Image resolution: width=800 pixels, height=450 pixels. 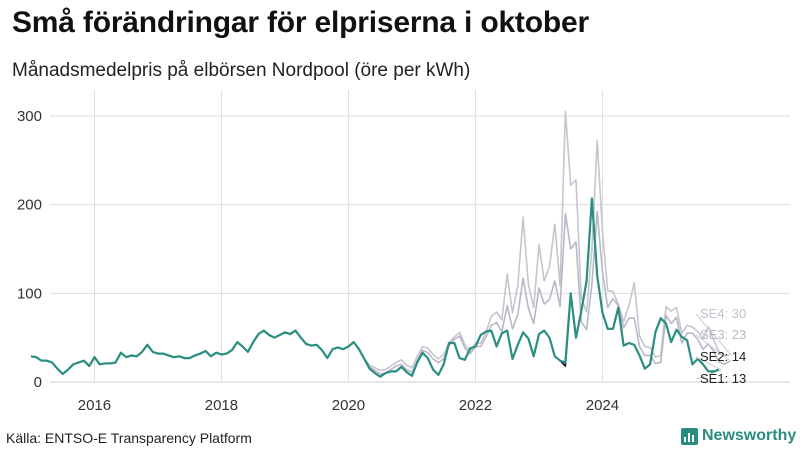 What do you see at coordinates (723, 313) in the screenshot?
I see `series-label-se4: SE4: 30` at bounding box center [723, 313].